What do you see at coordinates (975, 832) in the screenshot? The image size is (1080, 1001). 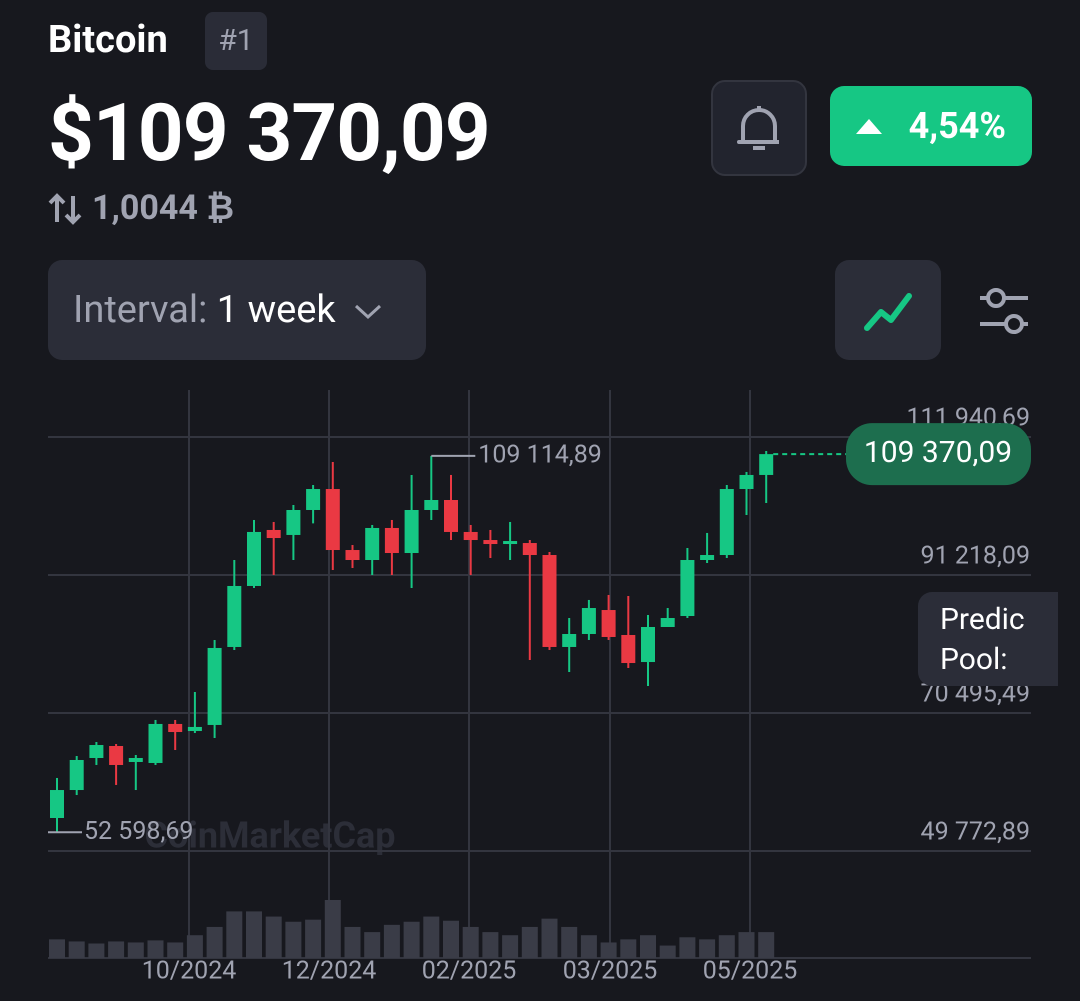 I see `y-tick-label: 49 772,89` at bounding box center [975, 832].